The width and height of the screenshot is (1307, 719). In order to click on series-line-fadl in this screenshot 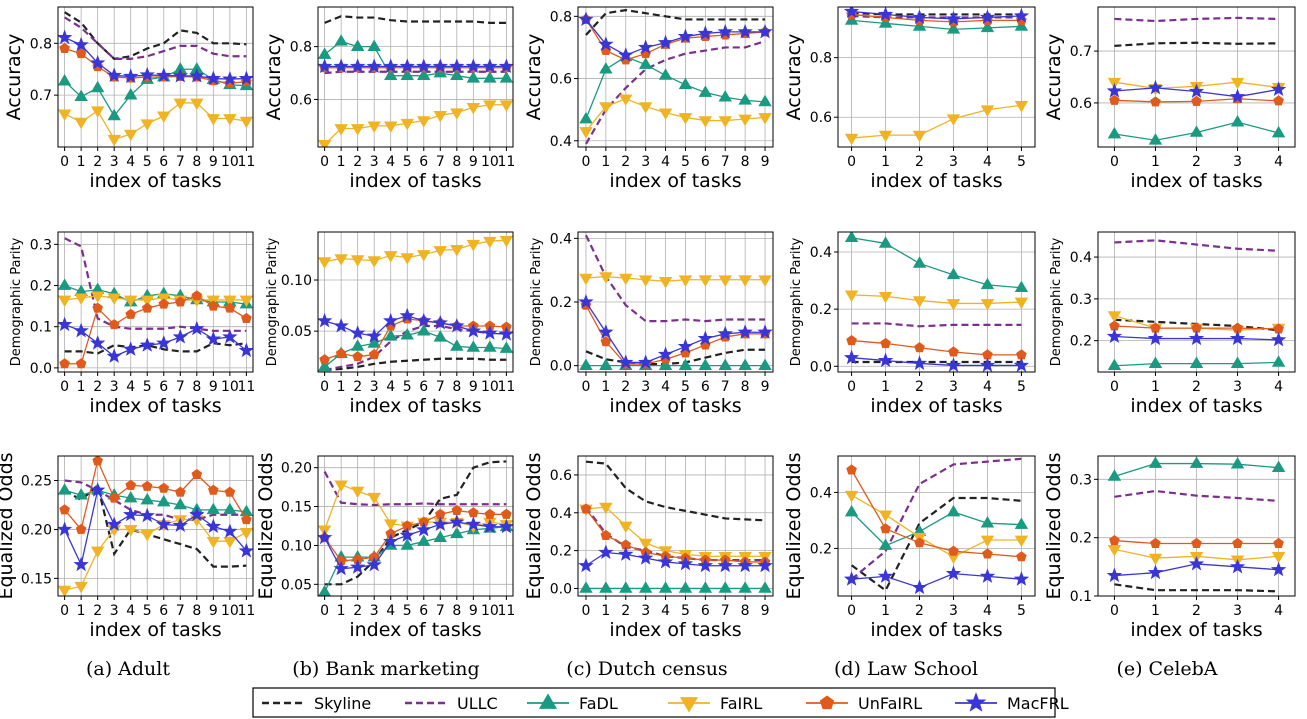, I will do `click(415, 349)`.